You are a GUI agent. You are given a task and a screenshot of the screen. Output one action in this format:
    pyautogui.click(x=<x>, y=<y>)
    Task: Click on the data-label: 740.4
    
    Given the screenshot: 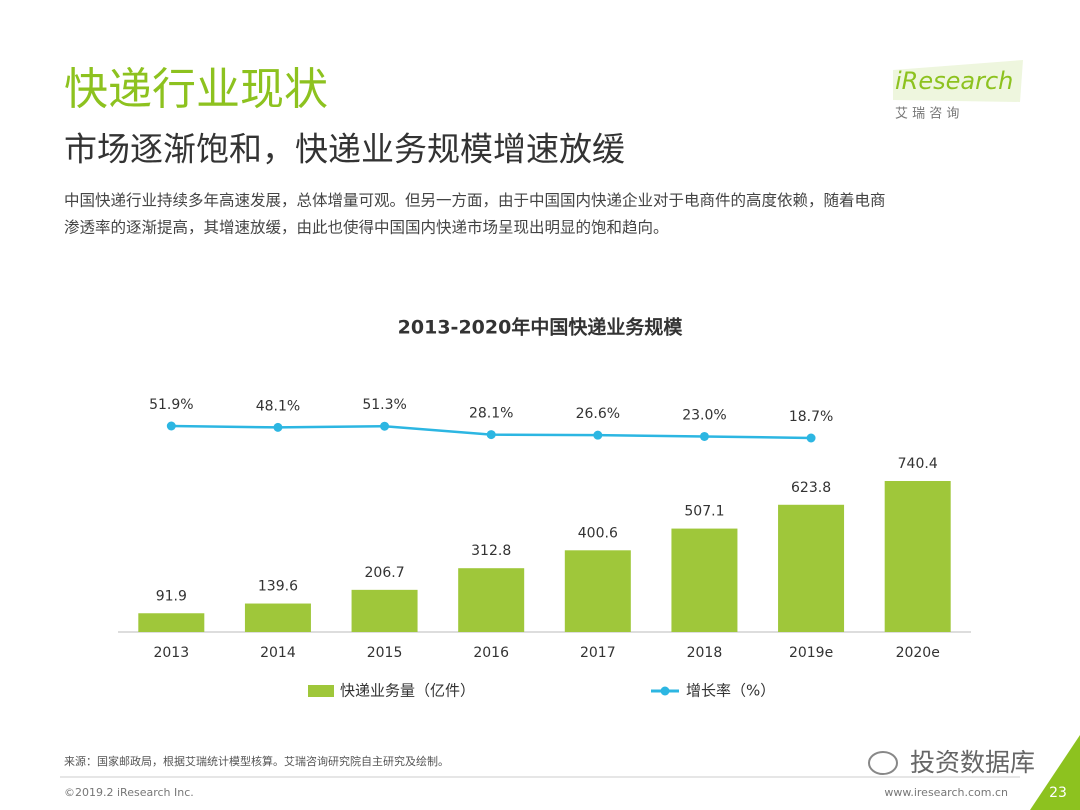 What is the action you would take?
    pyautogui.click(x=918, y=464)
    